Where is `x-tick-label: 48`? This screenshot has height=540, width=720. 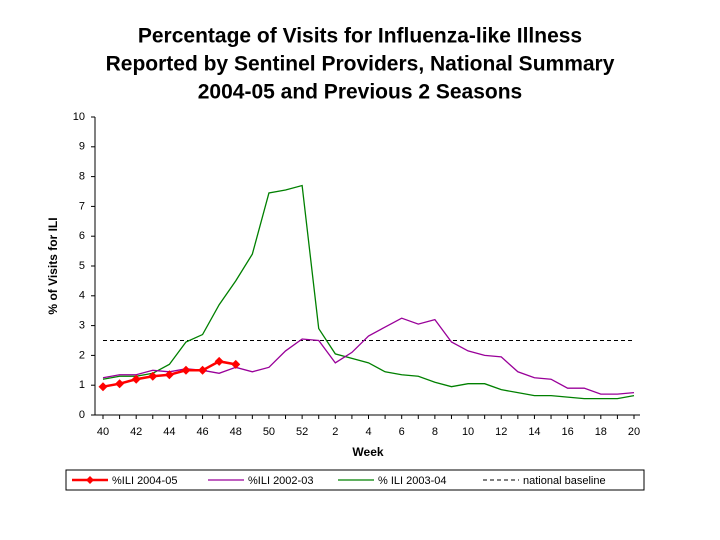 x-tick-label: 48 is located at coordinates (236, 432).